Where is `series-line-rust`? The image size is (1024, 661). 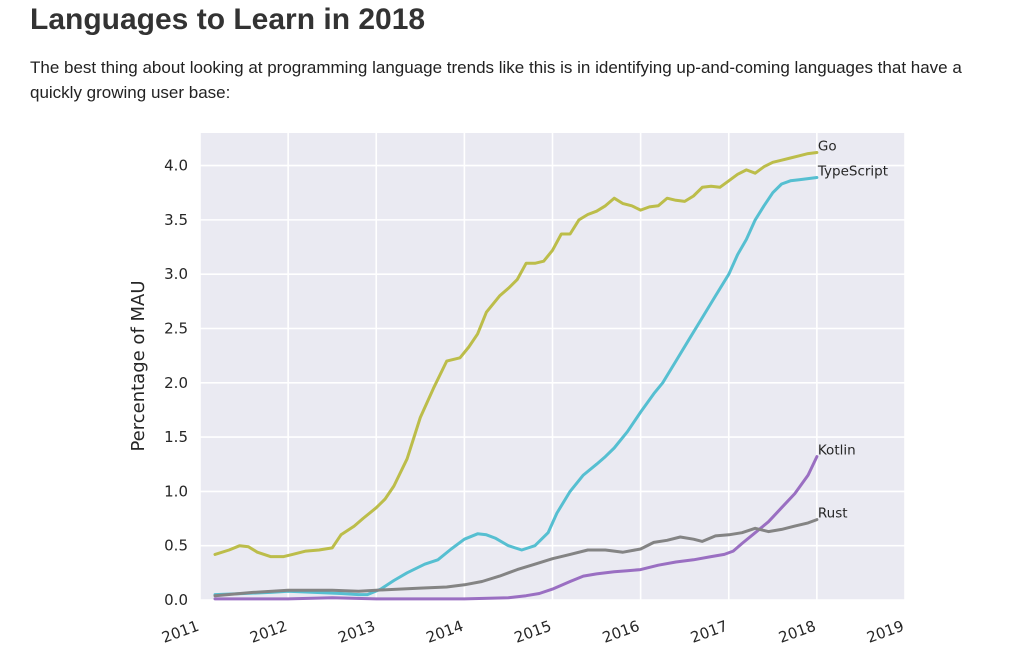 series-line-rust is located at coordinates (516, 558).